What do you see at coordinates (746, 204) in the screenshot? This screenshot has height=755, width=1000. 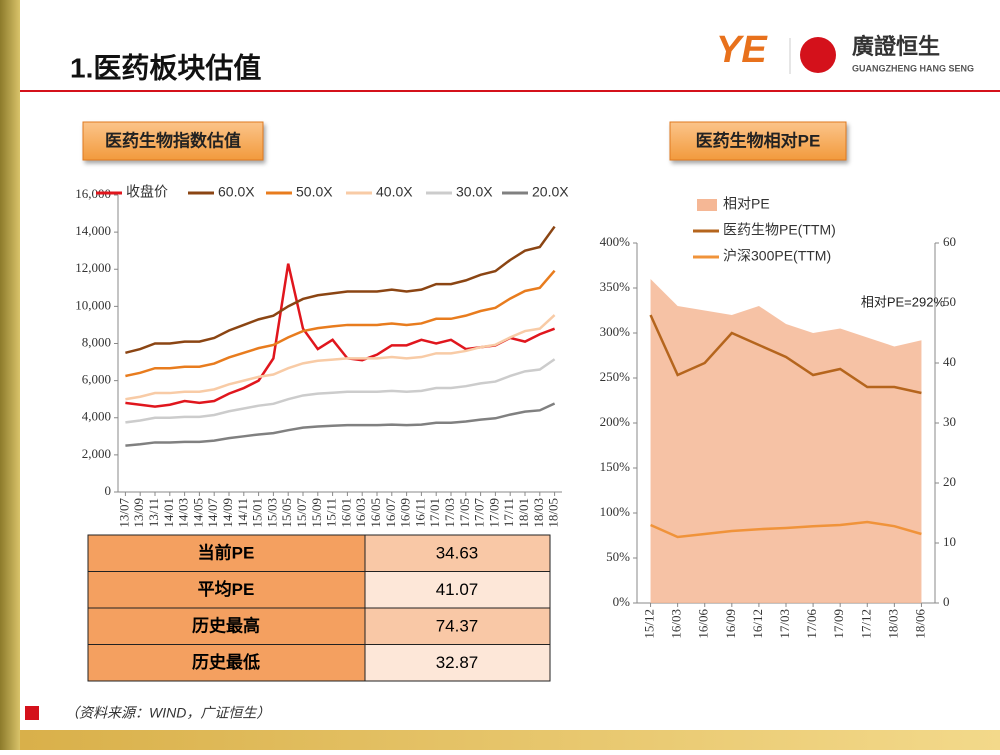 I see `legend-label: 相对PE` at bounding box center [746, 204].